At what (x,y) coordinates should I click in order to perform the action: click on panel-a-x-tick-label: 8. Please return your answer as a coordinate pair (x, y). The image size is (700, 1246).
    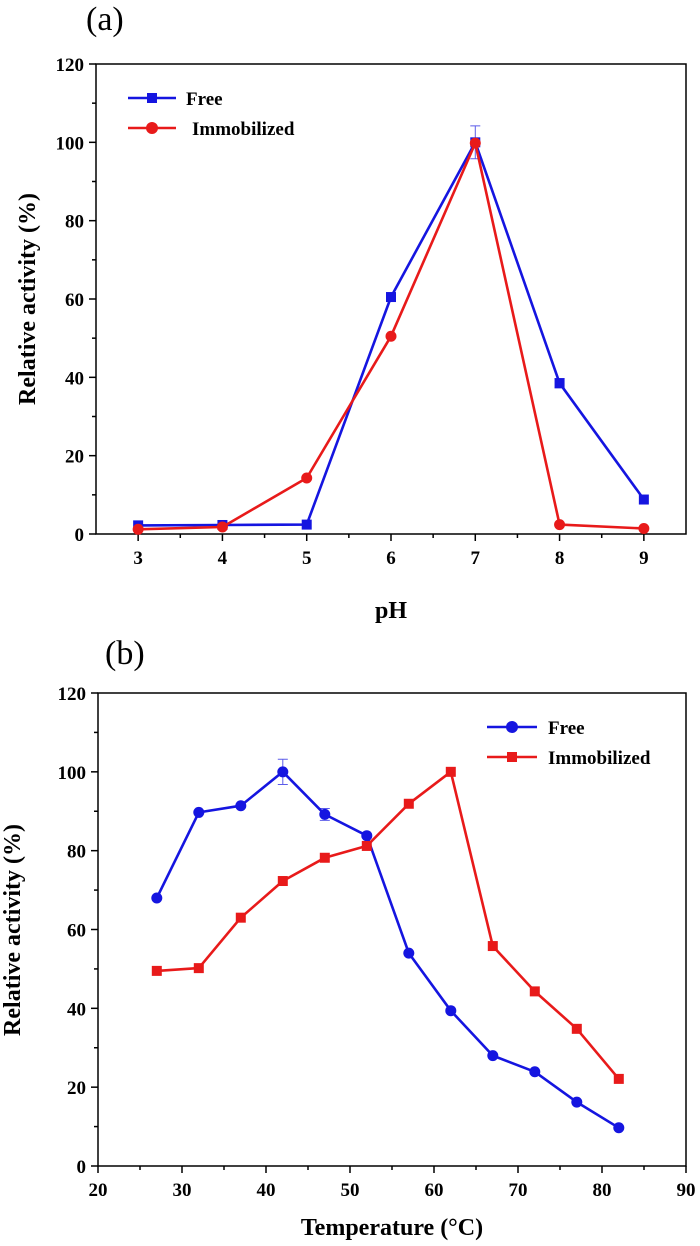
    Looking at the image, I should click on (560, 558).